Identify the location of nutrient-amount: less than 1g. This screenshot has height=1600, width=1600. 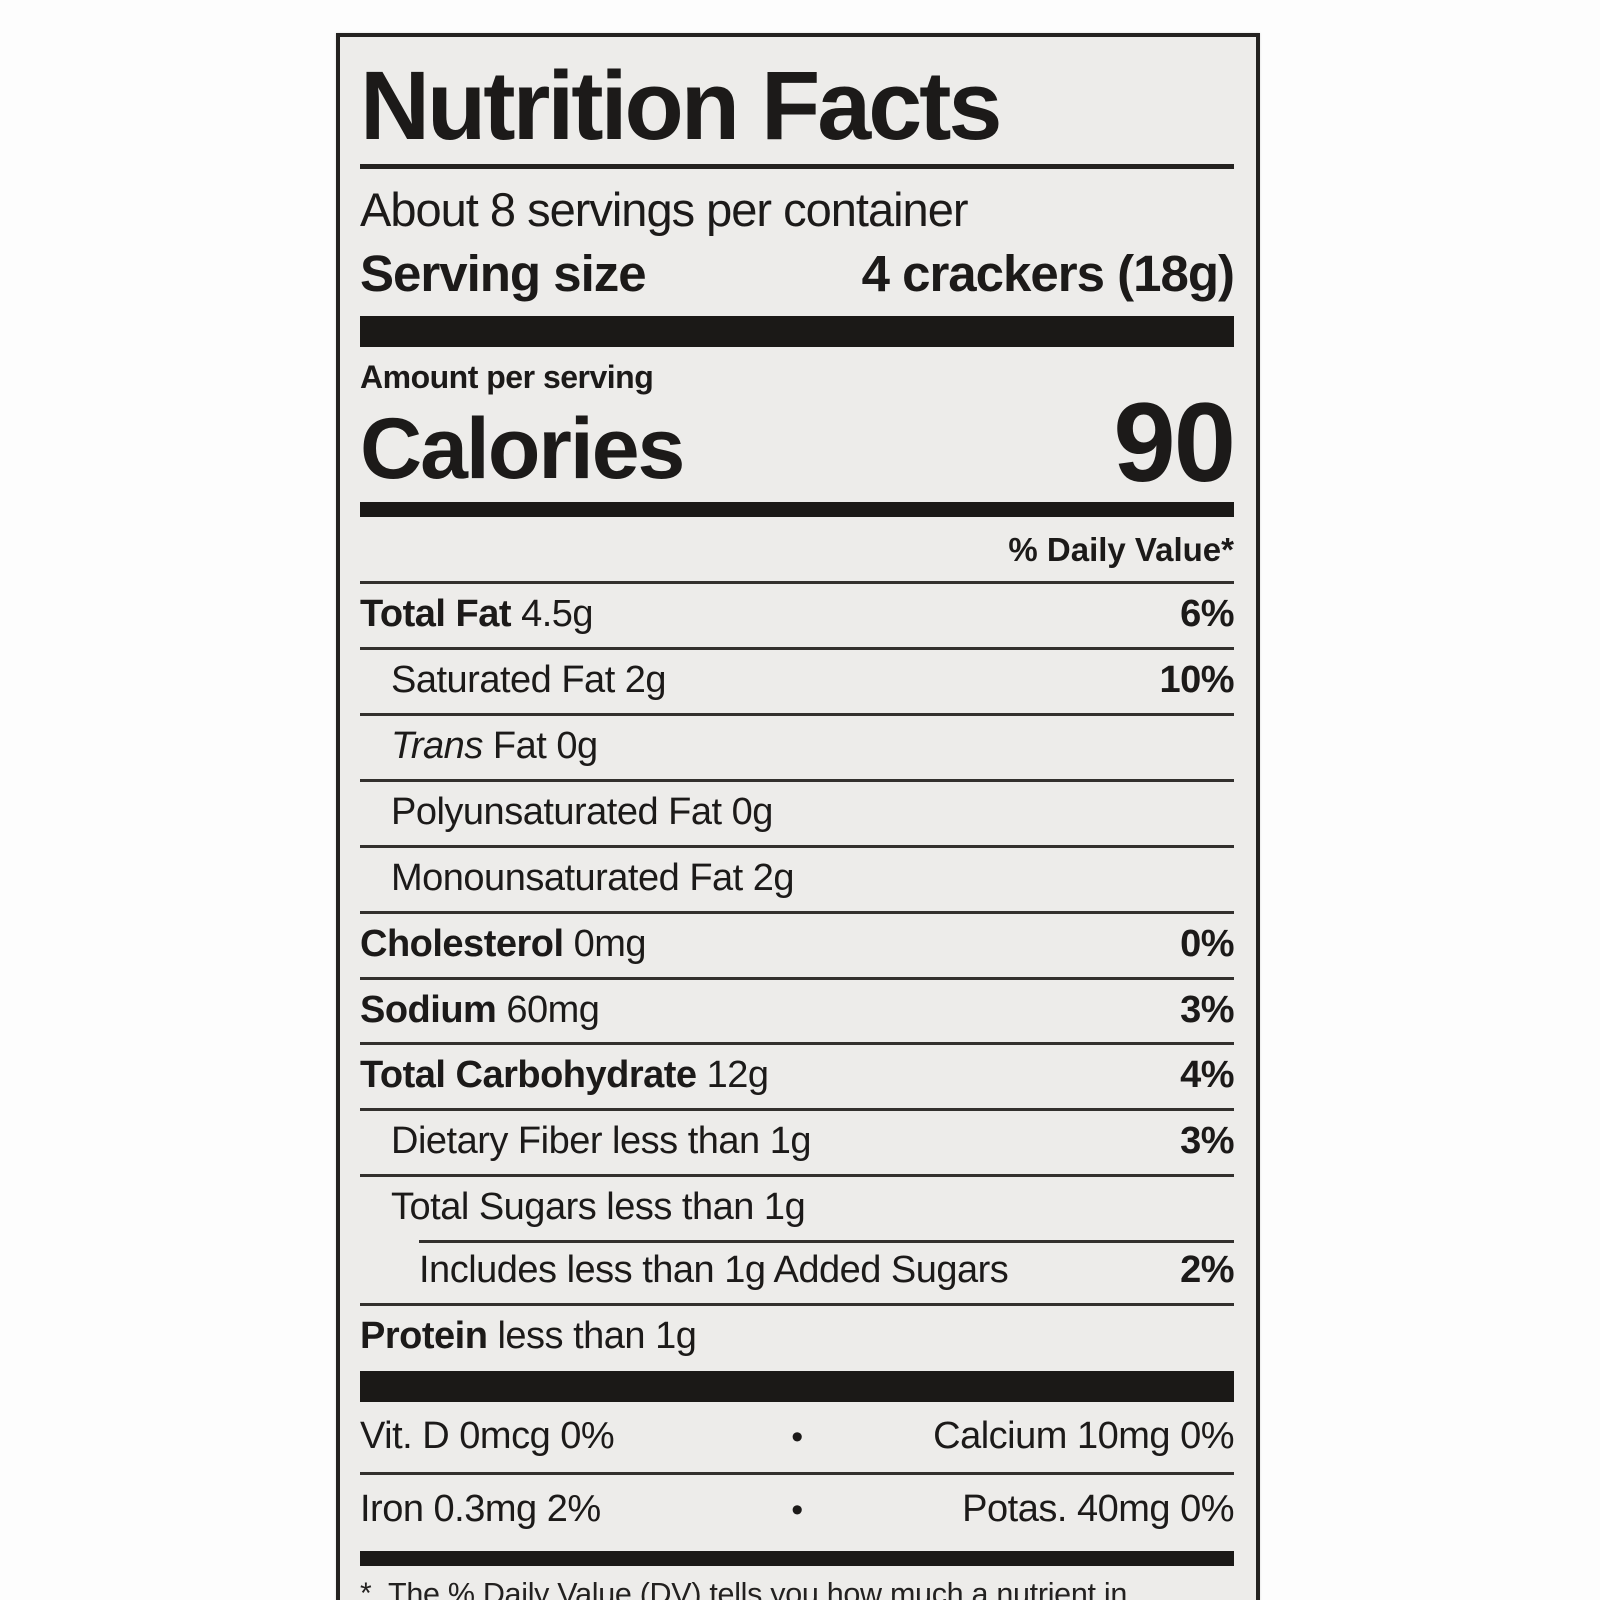
(592, 1335).